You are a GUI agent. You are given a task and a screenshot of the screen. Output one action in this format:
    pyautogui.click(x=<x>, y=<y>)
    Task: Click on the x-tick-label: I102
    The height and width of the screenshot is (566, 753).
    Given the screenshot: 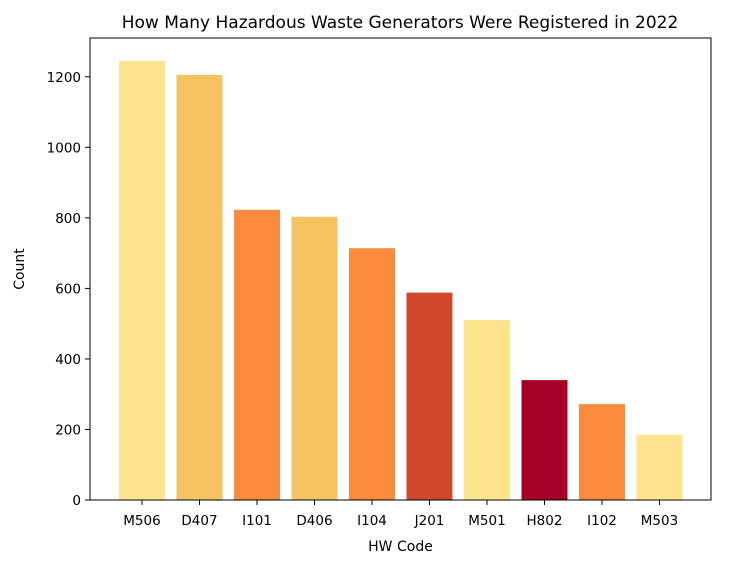 What is the action you would take?
    pyautogui.click(x=602, y=521)
    